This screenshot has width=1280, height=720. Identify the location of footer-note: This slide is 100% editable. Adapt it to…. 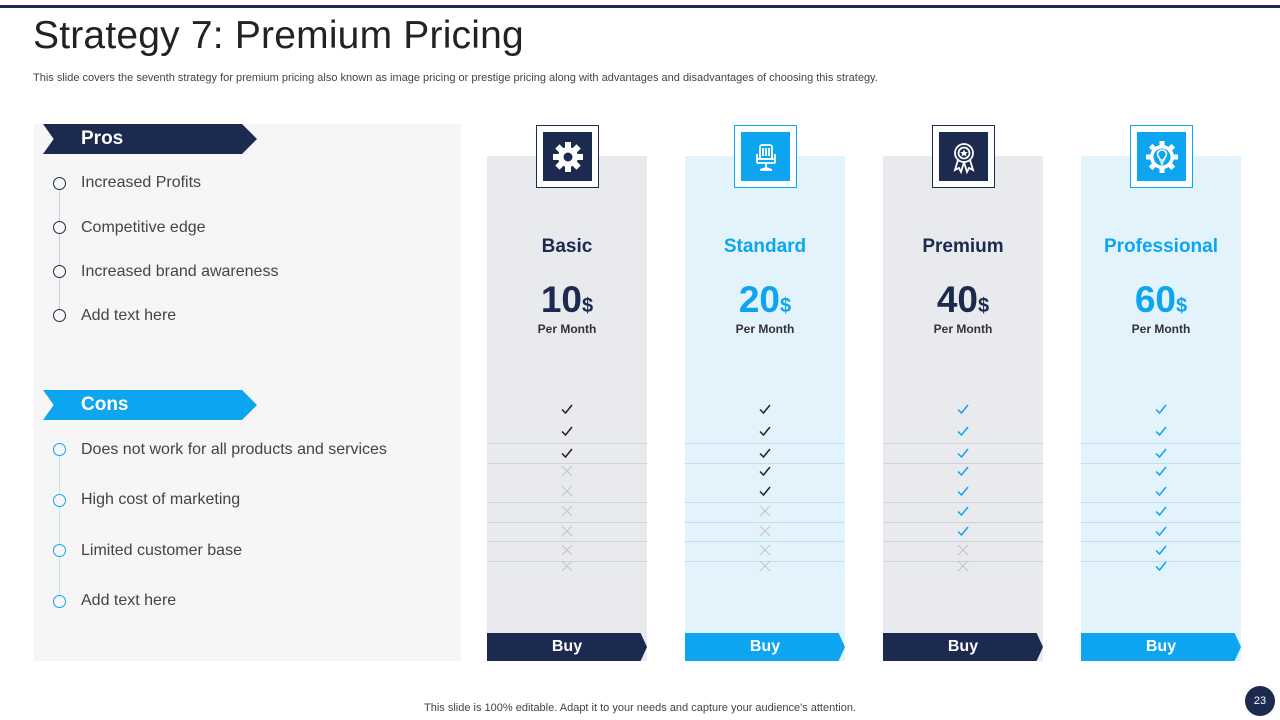
(640, 708).